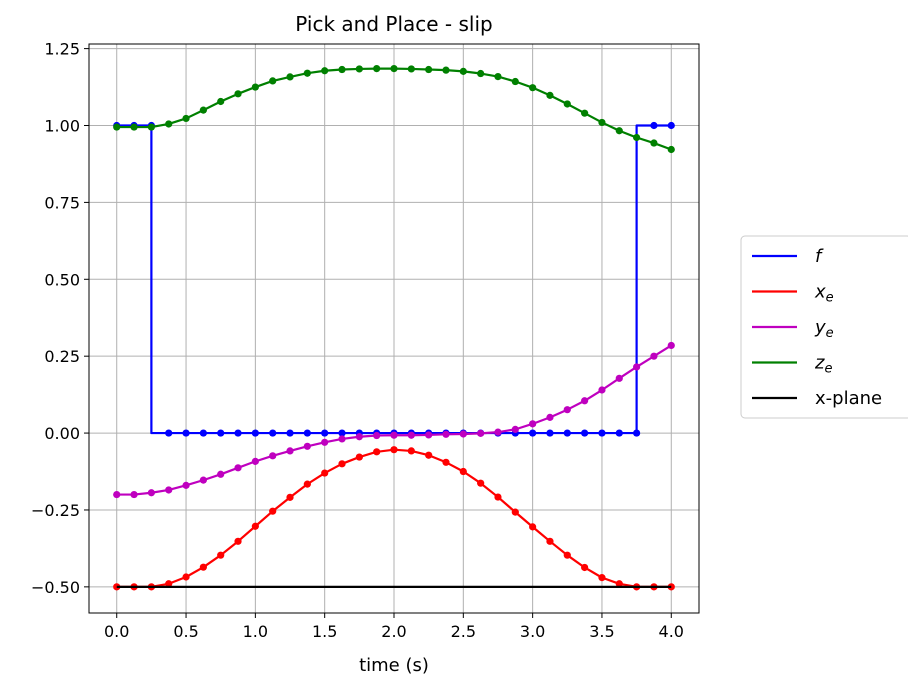 This screenshot has height=680, width=908. What do you see at coordinates (324, 631) in the screenshot?
I see `x-tick-label: 1.5` at bounding box center [324, 631].